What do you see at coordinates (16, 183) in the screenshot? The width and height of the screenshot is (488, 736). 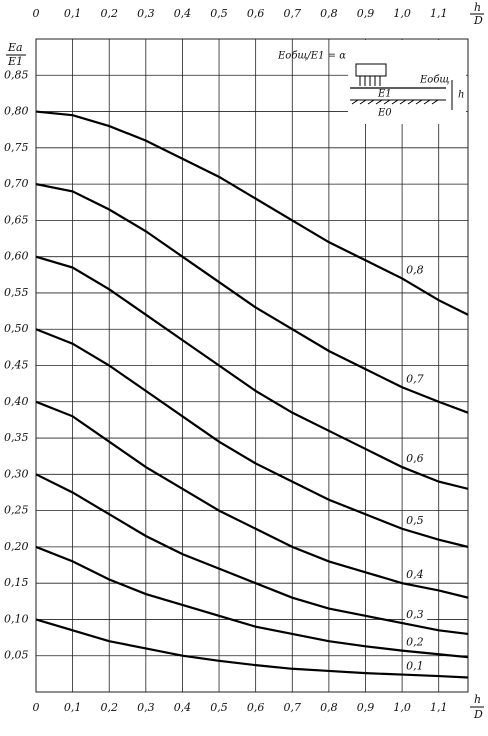 I see `y-tick-label: 0,70` at bounding box center [16, 183].